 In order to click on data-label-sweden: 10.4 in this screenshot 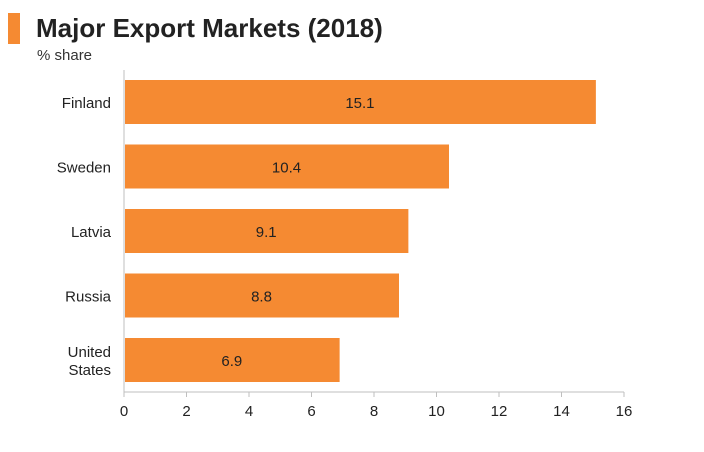, I will do `click(286, 168)`.